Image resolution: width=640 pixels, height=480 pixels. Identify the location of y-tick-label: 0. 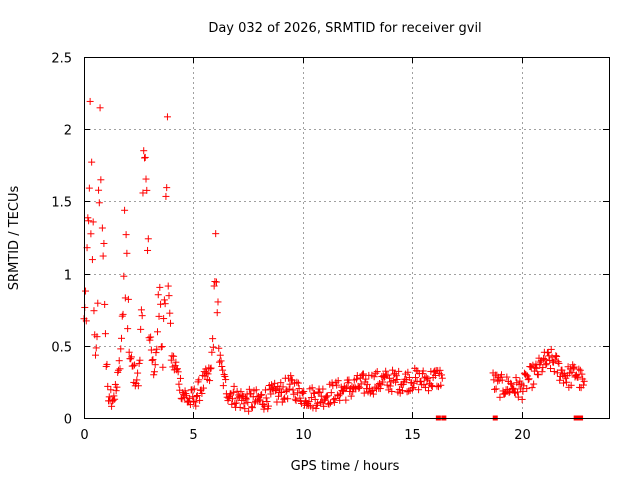
(68, 420).